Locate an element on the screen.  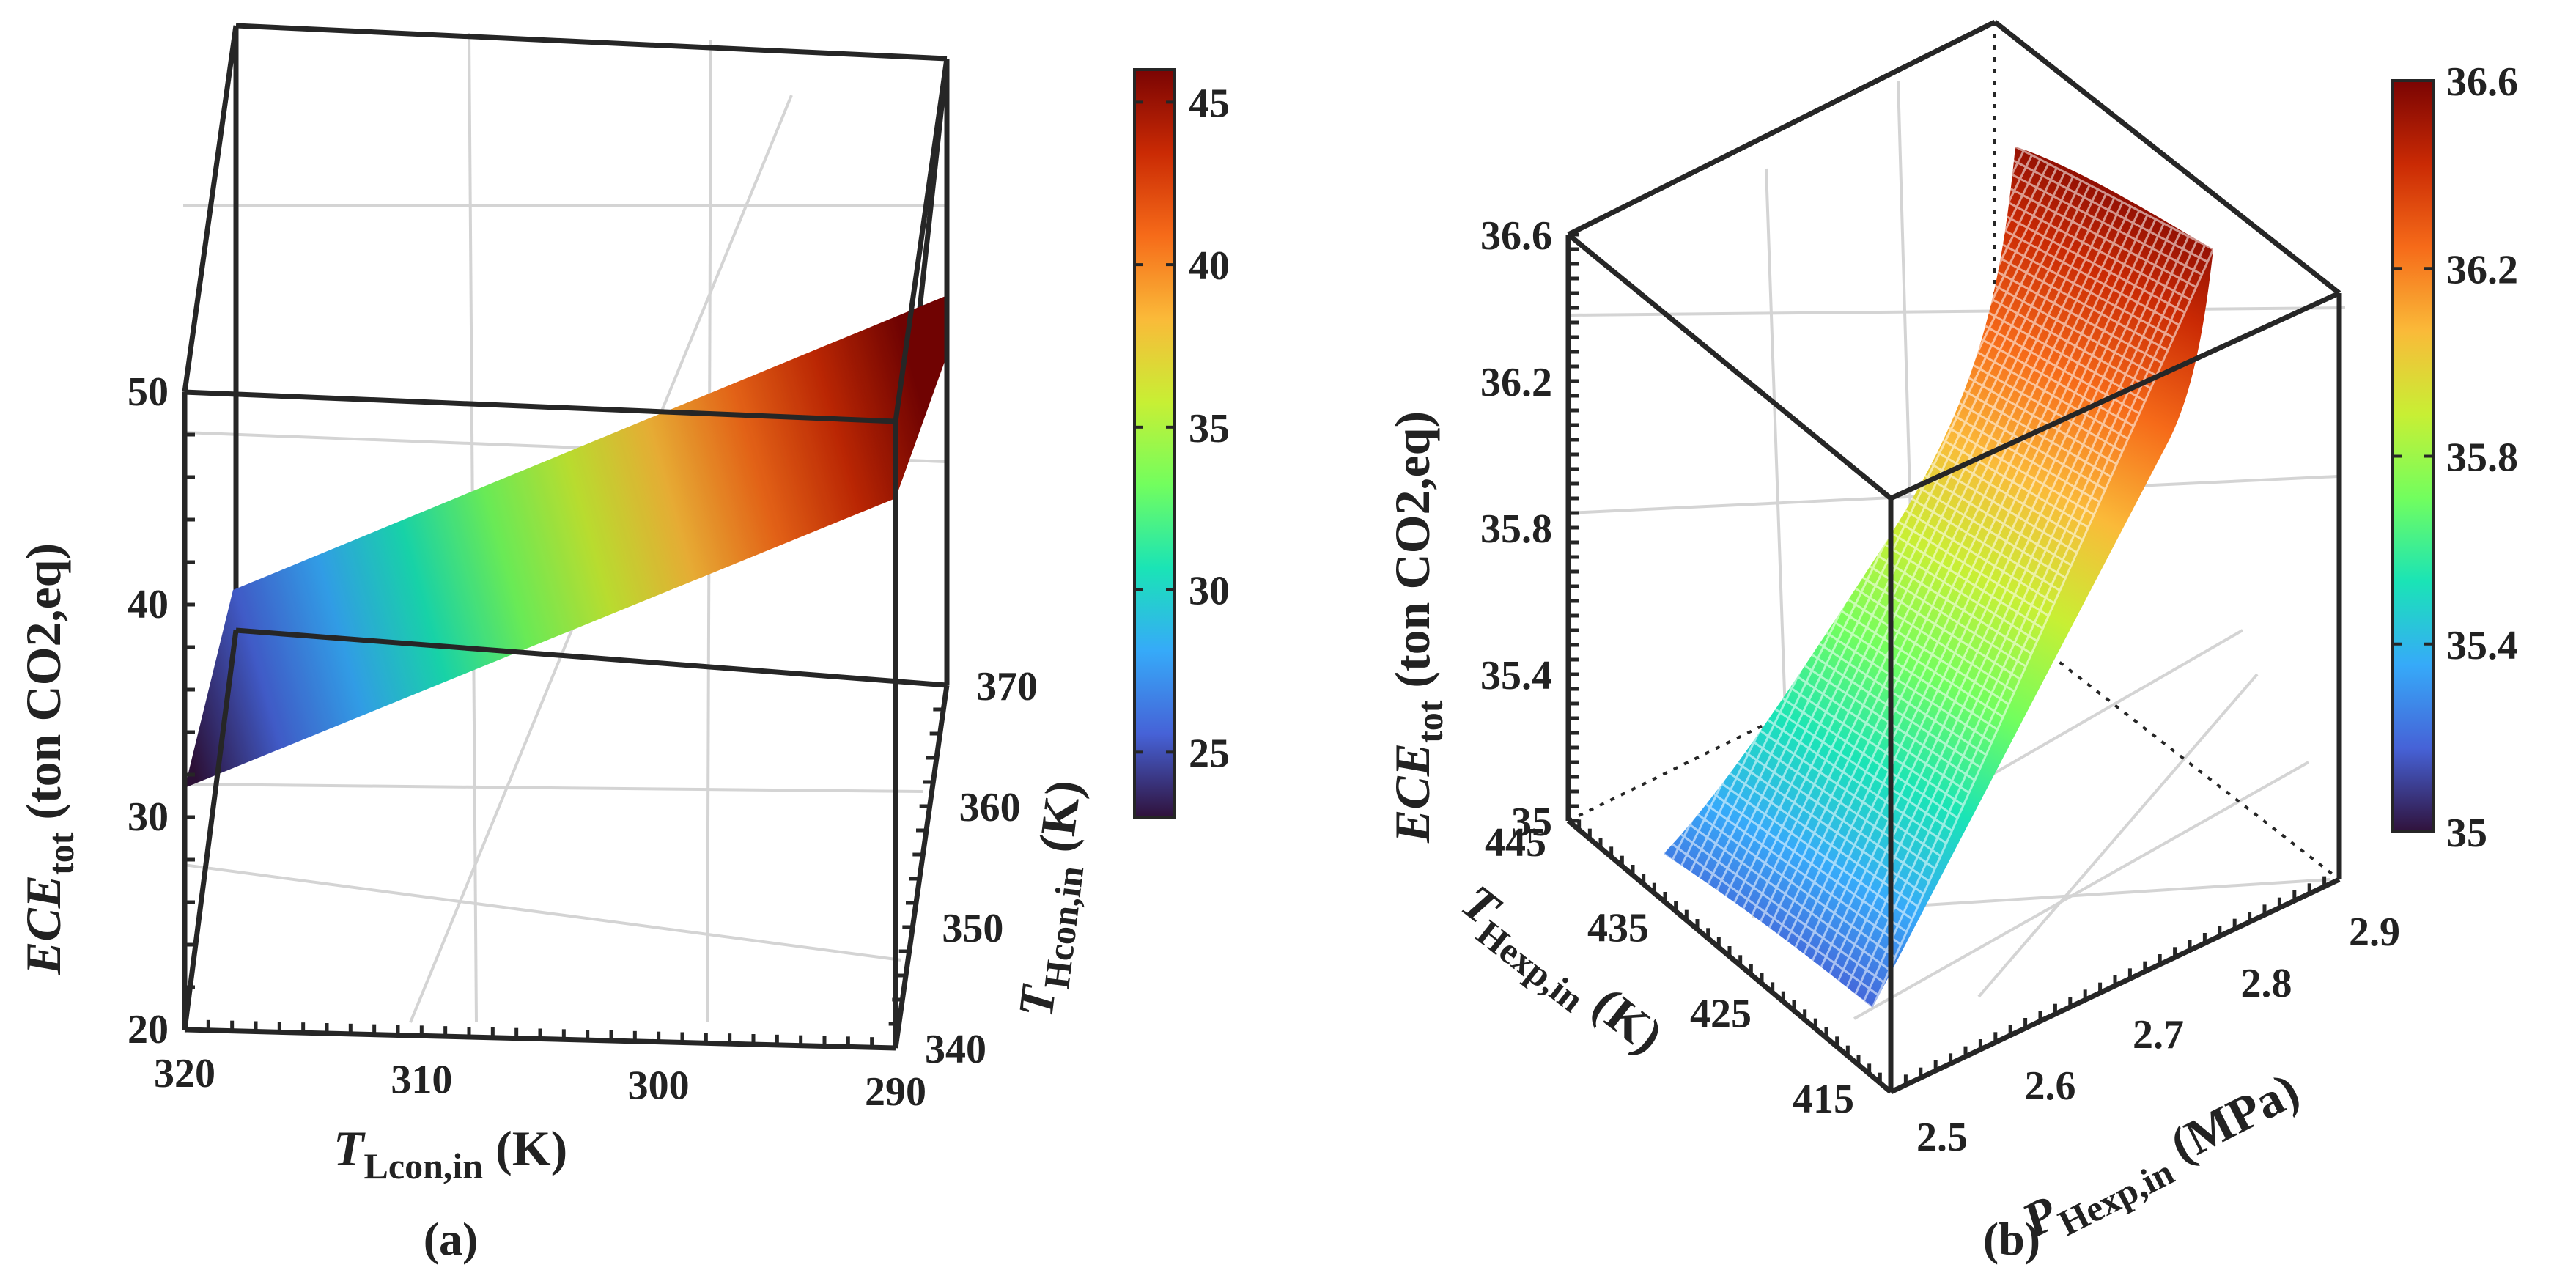
z-axis-label-b: ECEtot (ton CO2,eq) is located at coordinates (1417, 627).